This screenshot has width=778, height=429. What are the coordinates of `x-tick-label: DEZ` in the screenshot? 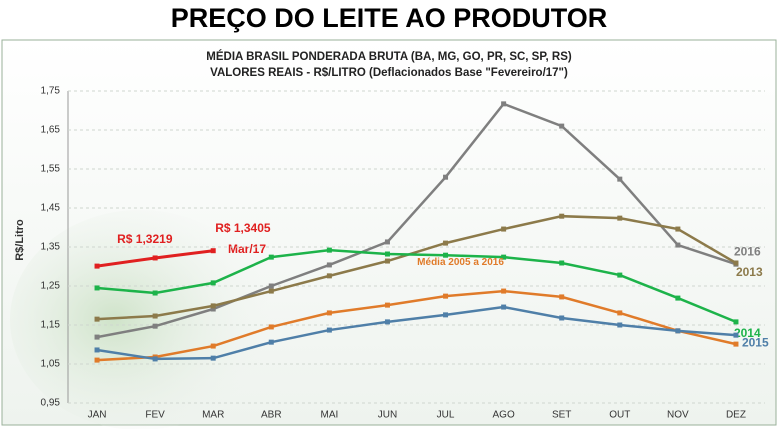 It's located at (736, 415).